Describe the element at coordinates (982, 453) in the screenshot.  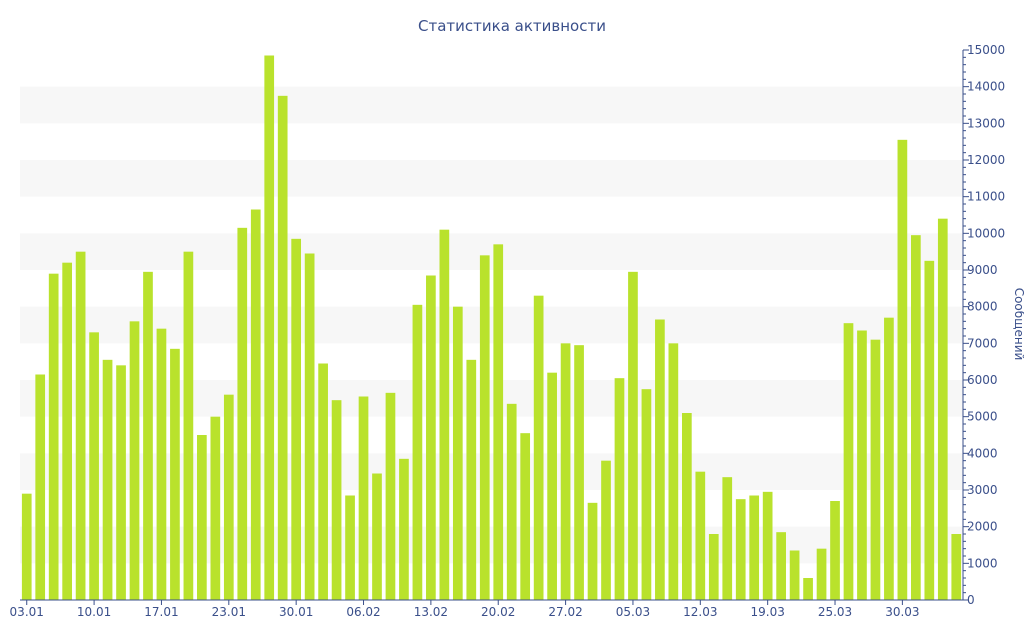
I see `y-tick-label: 4000` at that location.